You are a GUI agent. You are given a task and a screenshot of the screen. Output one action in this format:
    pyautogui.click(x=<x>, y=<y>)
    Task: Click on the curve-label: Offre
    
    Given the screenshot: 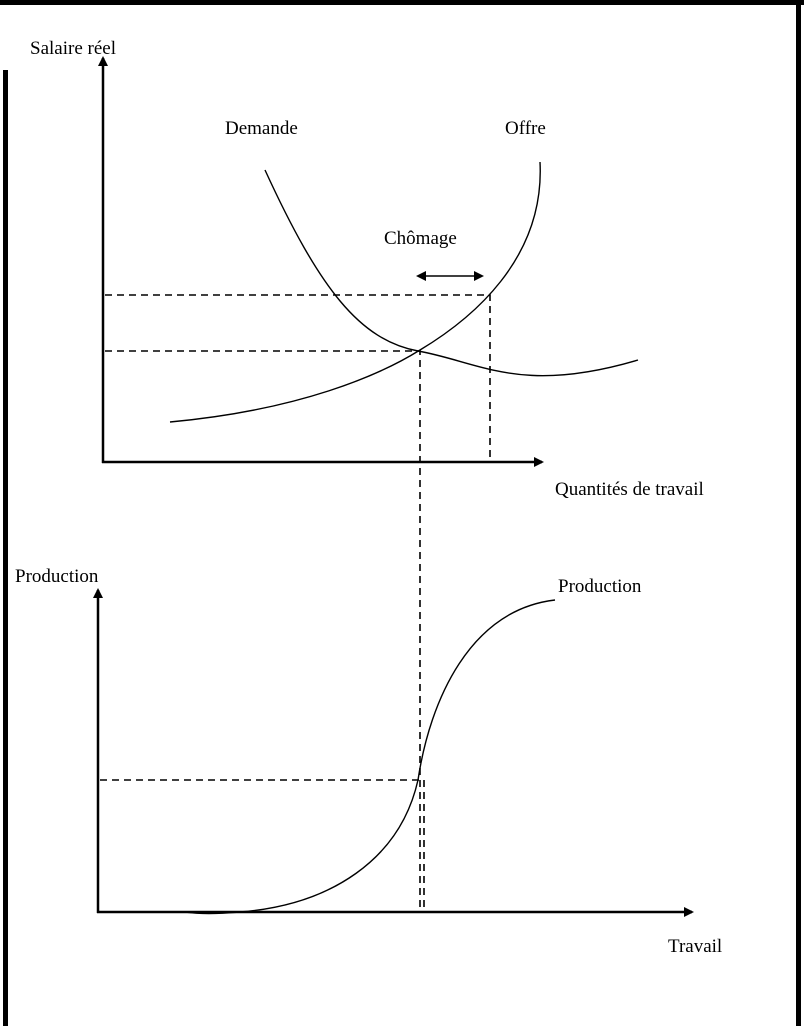 What is the action you would take?
    pyautogui.click(x=525, y=128)
    